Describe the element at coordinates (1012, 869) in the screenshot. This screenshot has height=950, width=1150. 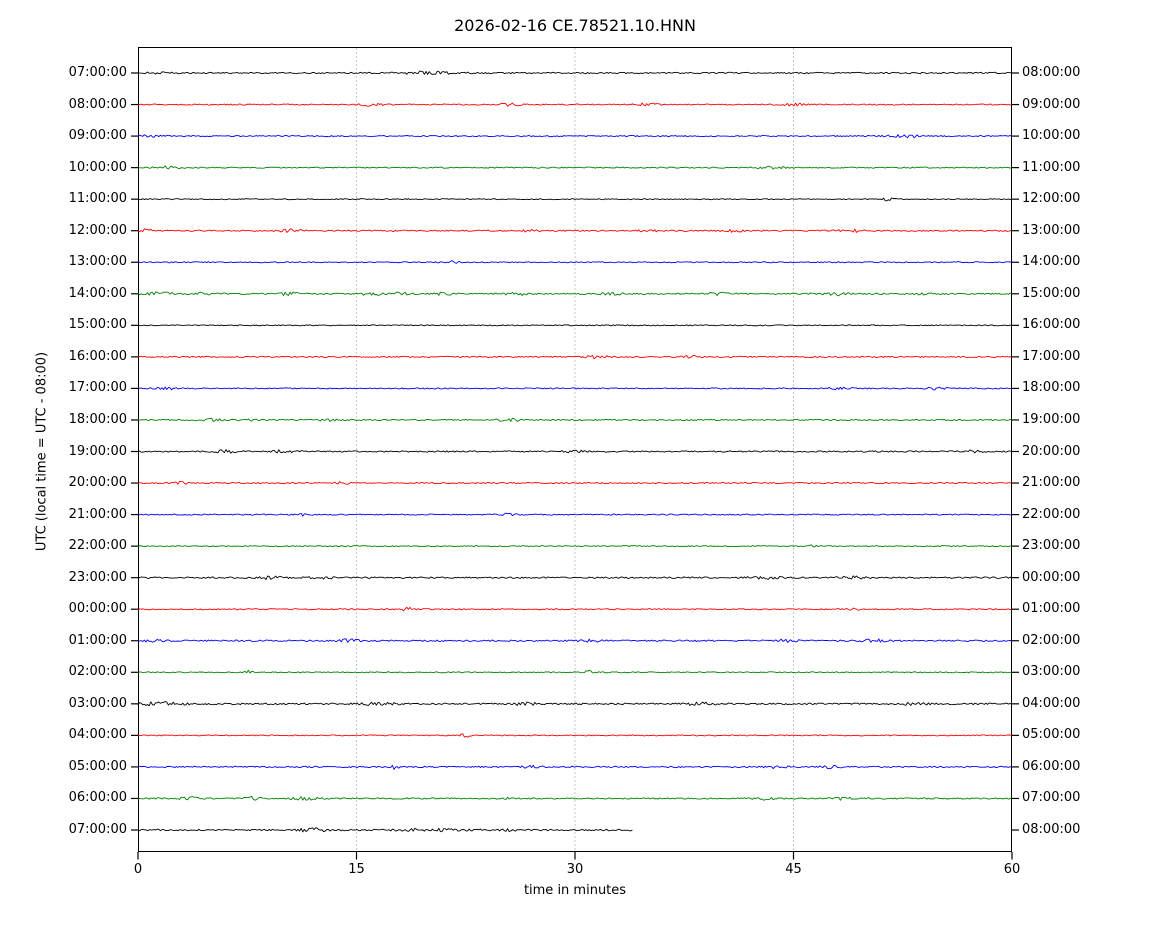
I see `x-tick-label: 60` at that location.